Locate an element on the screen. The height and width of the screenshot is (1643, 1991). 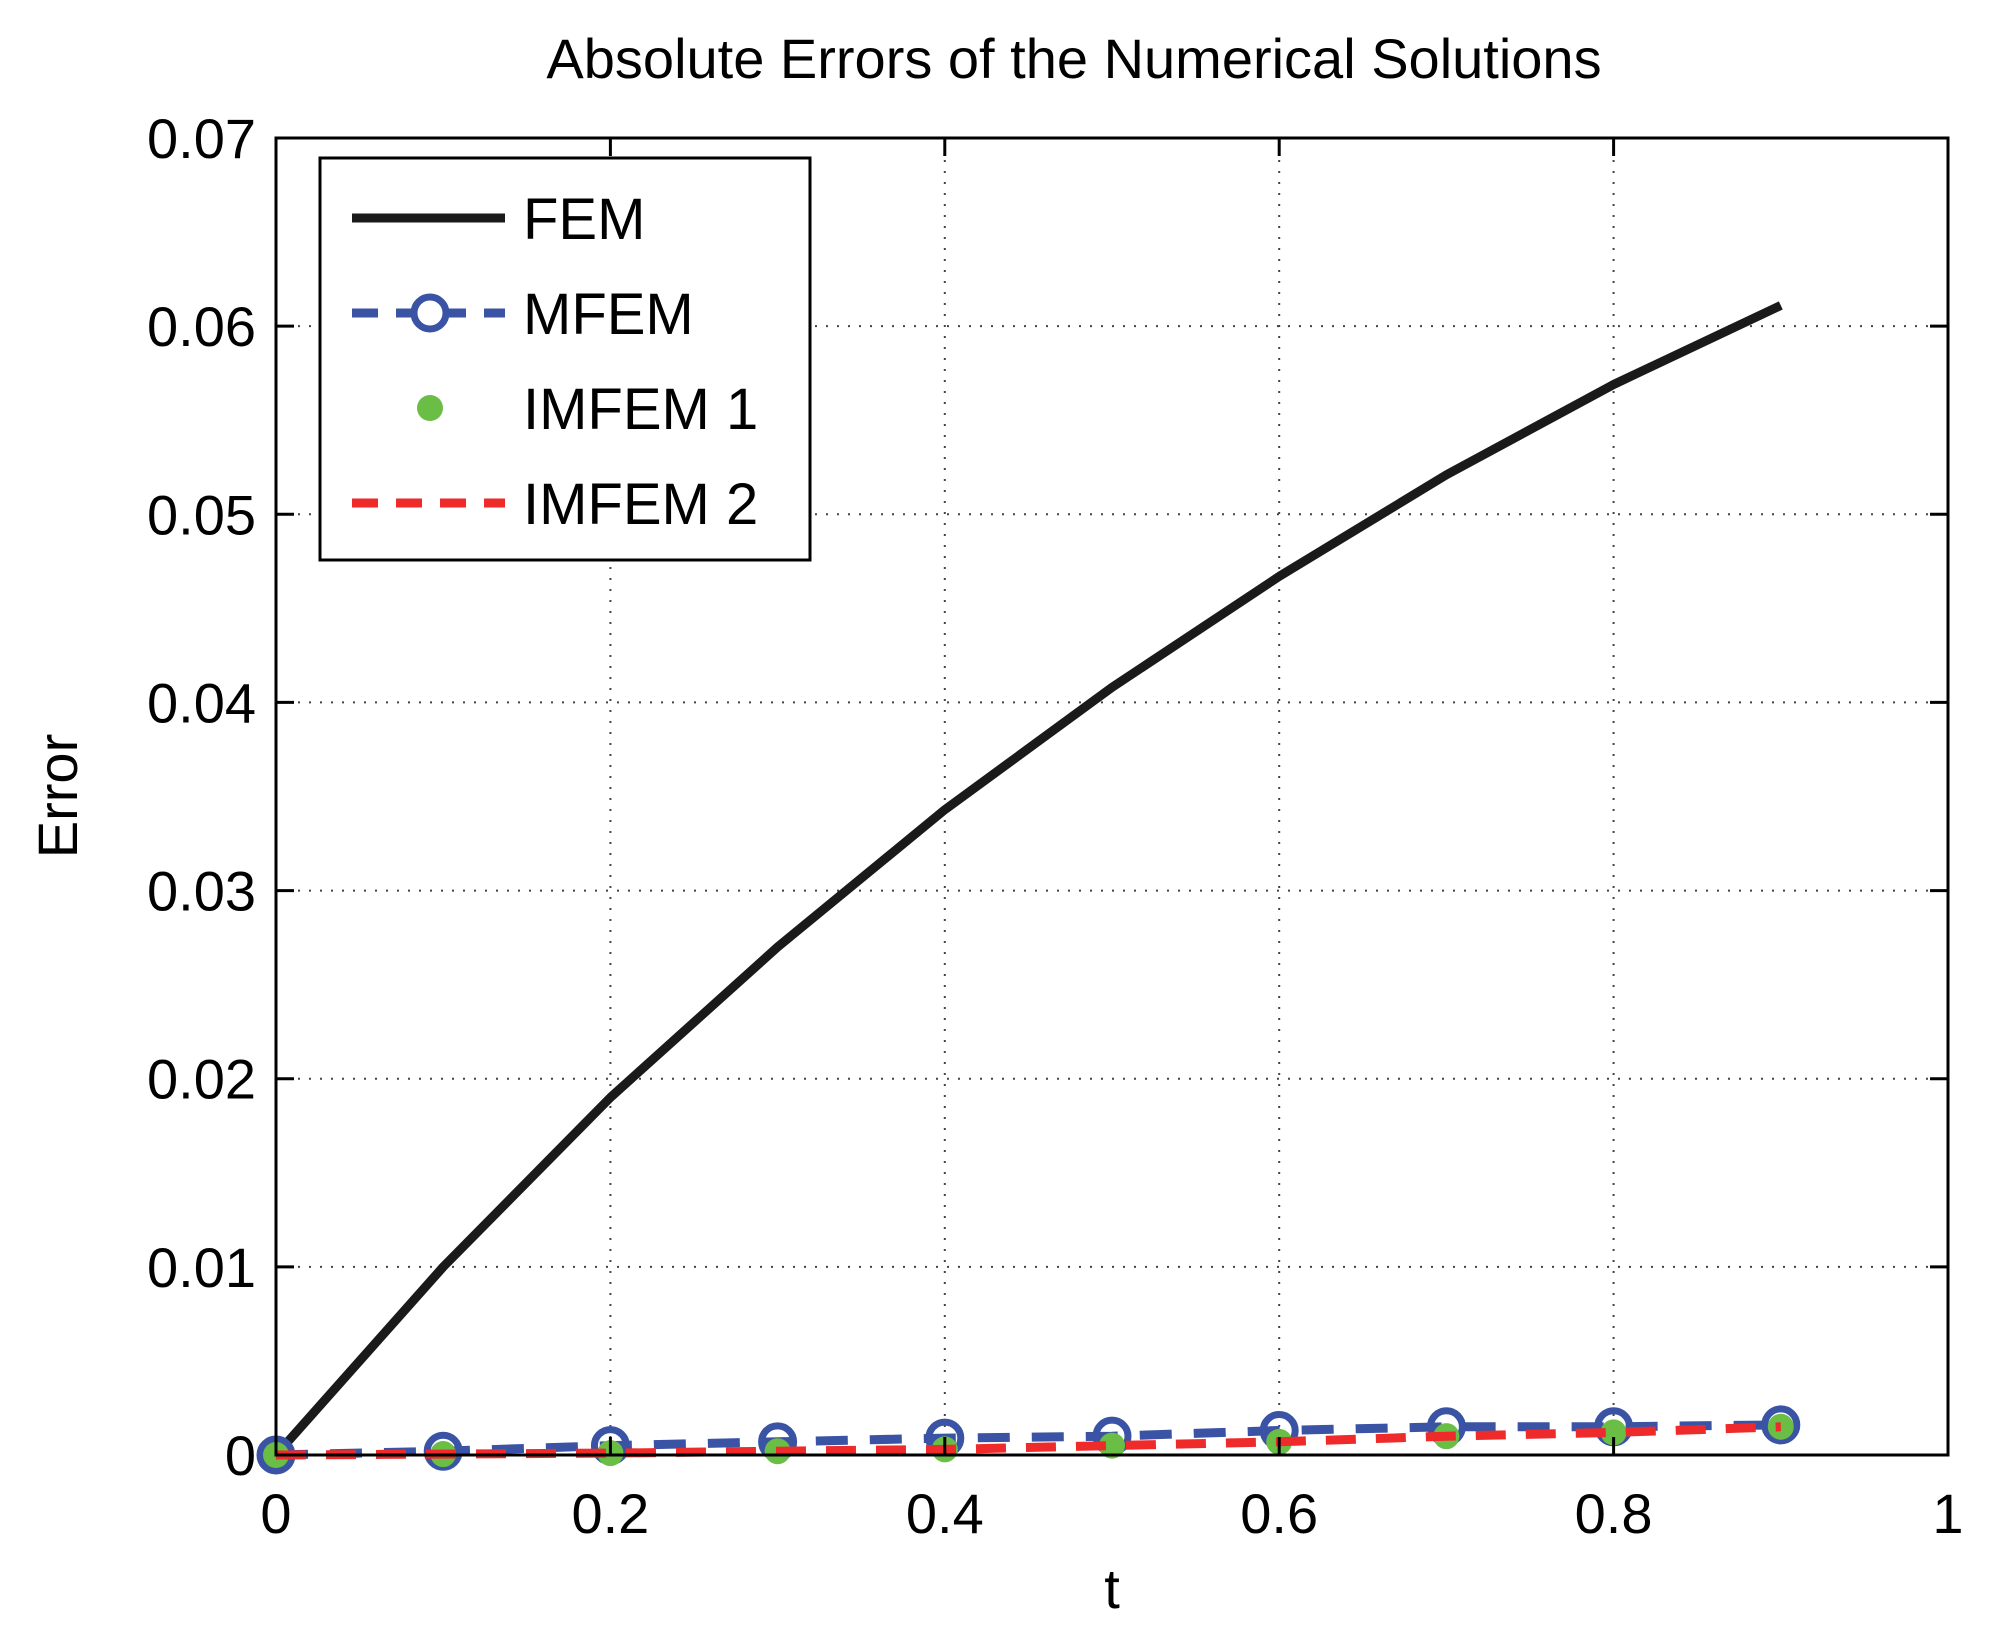
y-tick-label: 0.04 is located at coordinates (201, 702).